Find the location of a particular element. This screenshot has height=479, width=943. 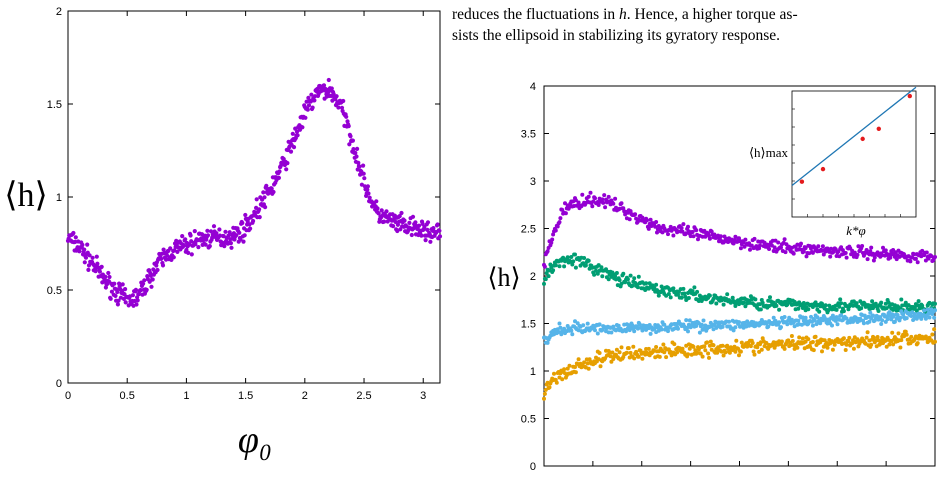

y-tick-label: 0 is located at coordinates (533, 467).